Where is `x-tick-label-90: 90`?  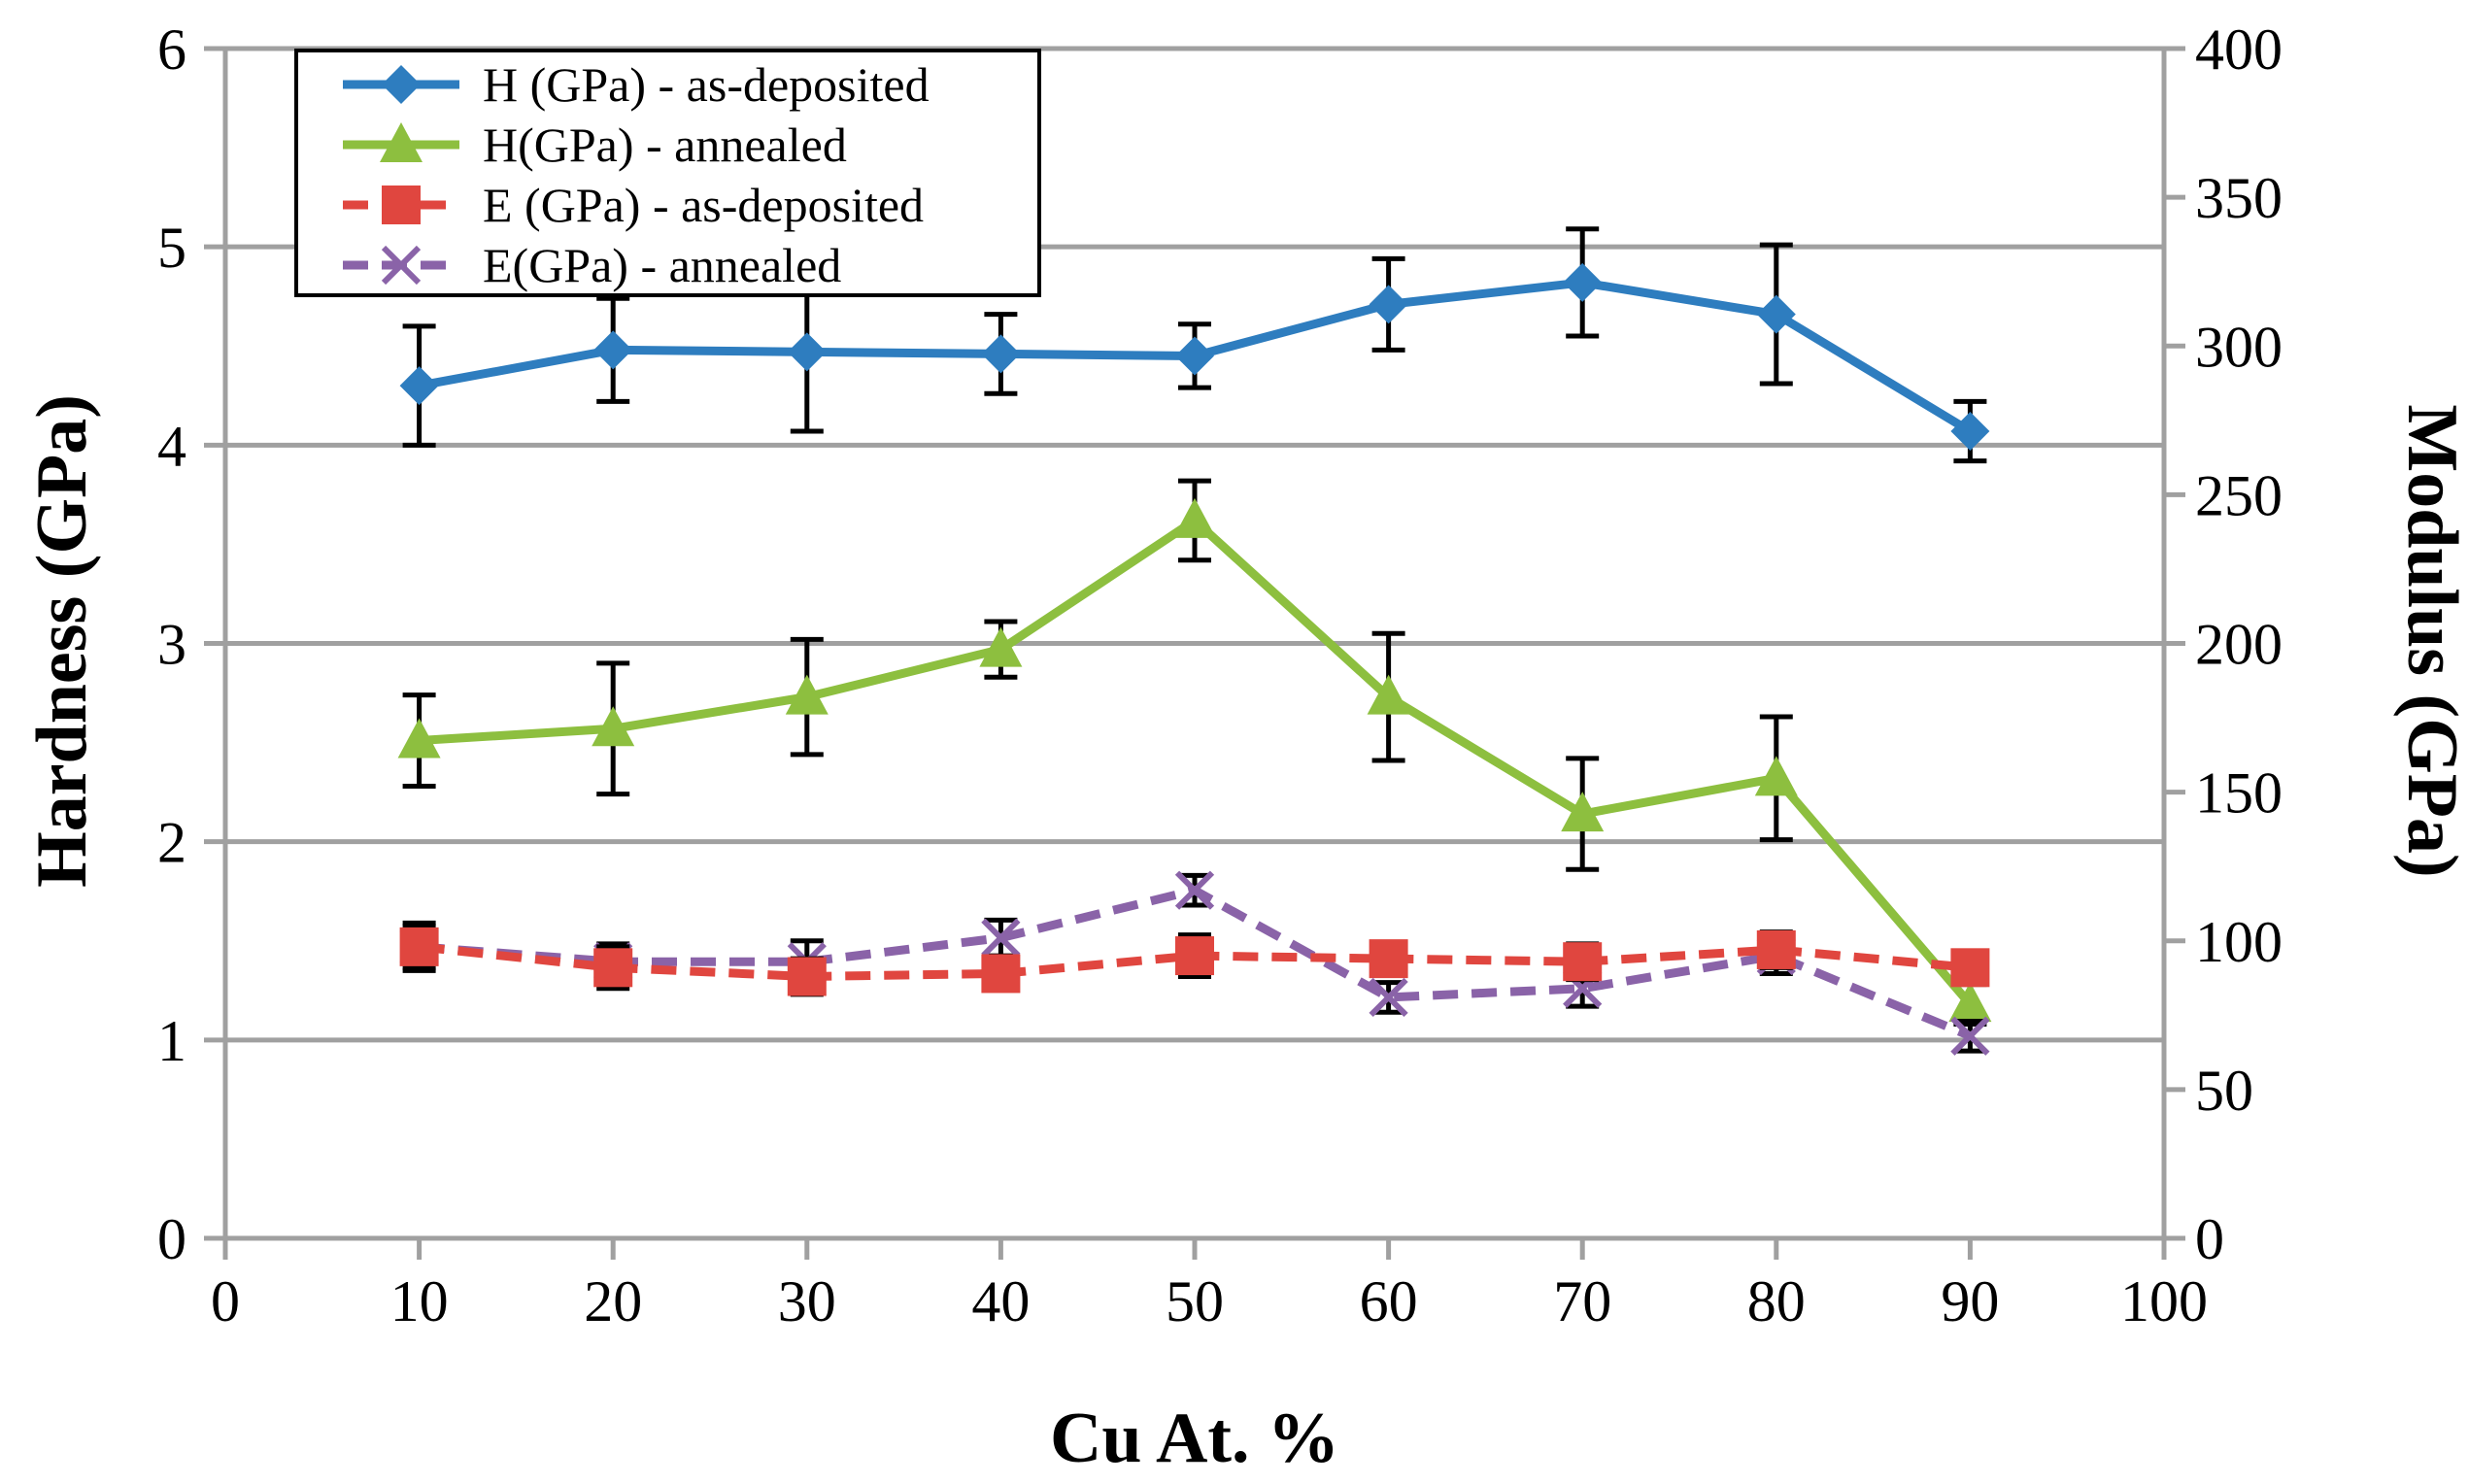
x-tick-label-90: 90 is located at coordinates (1970, 1301).